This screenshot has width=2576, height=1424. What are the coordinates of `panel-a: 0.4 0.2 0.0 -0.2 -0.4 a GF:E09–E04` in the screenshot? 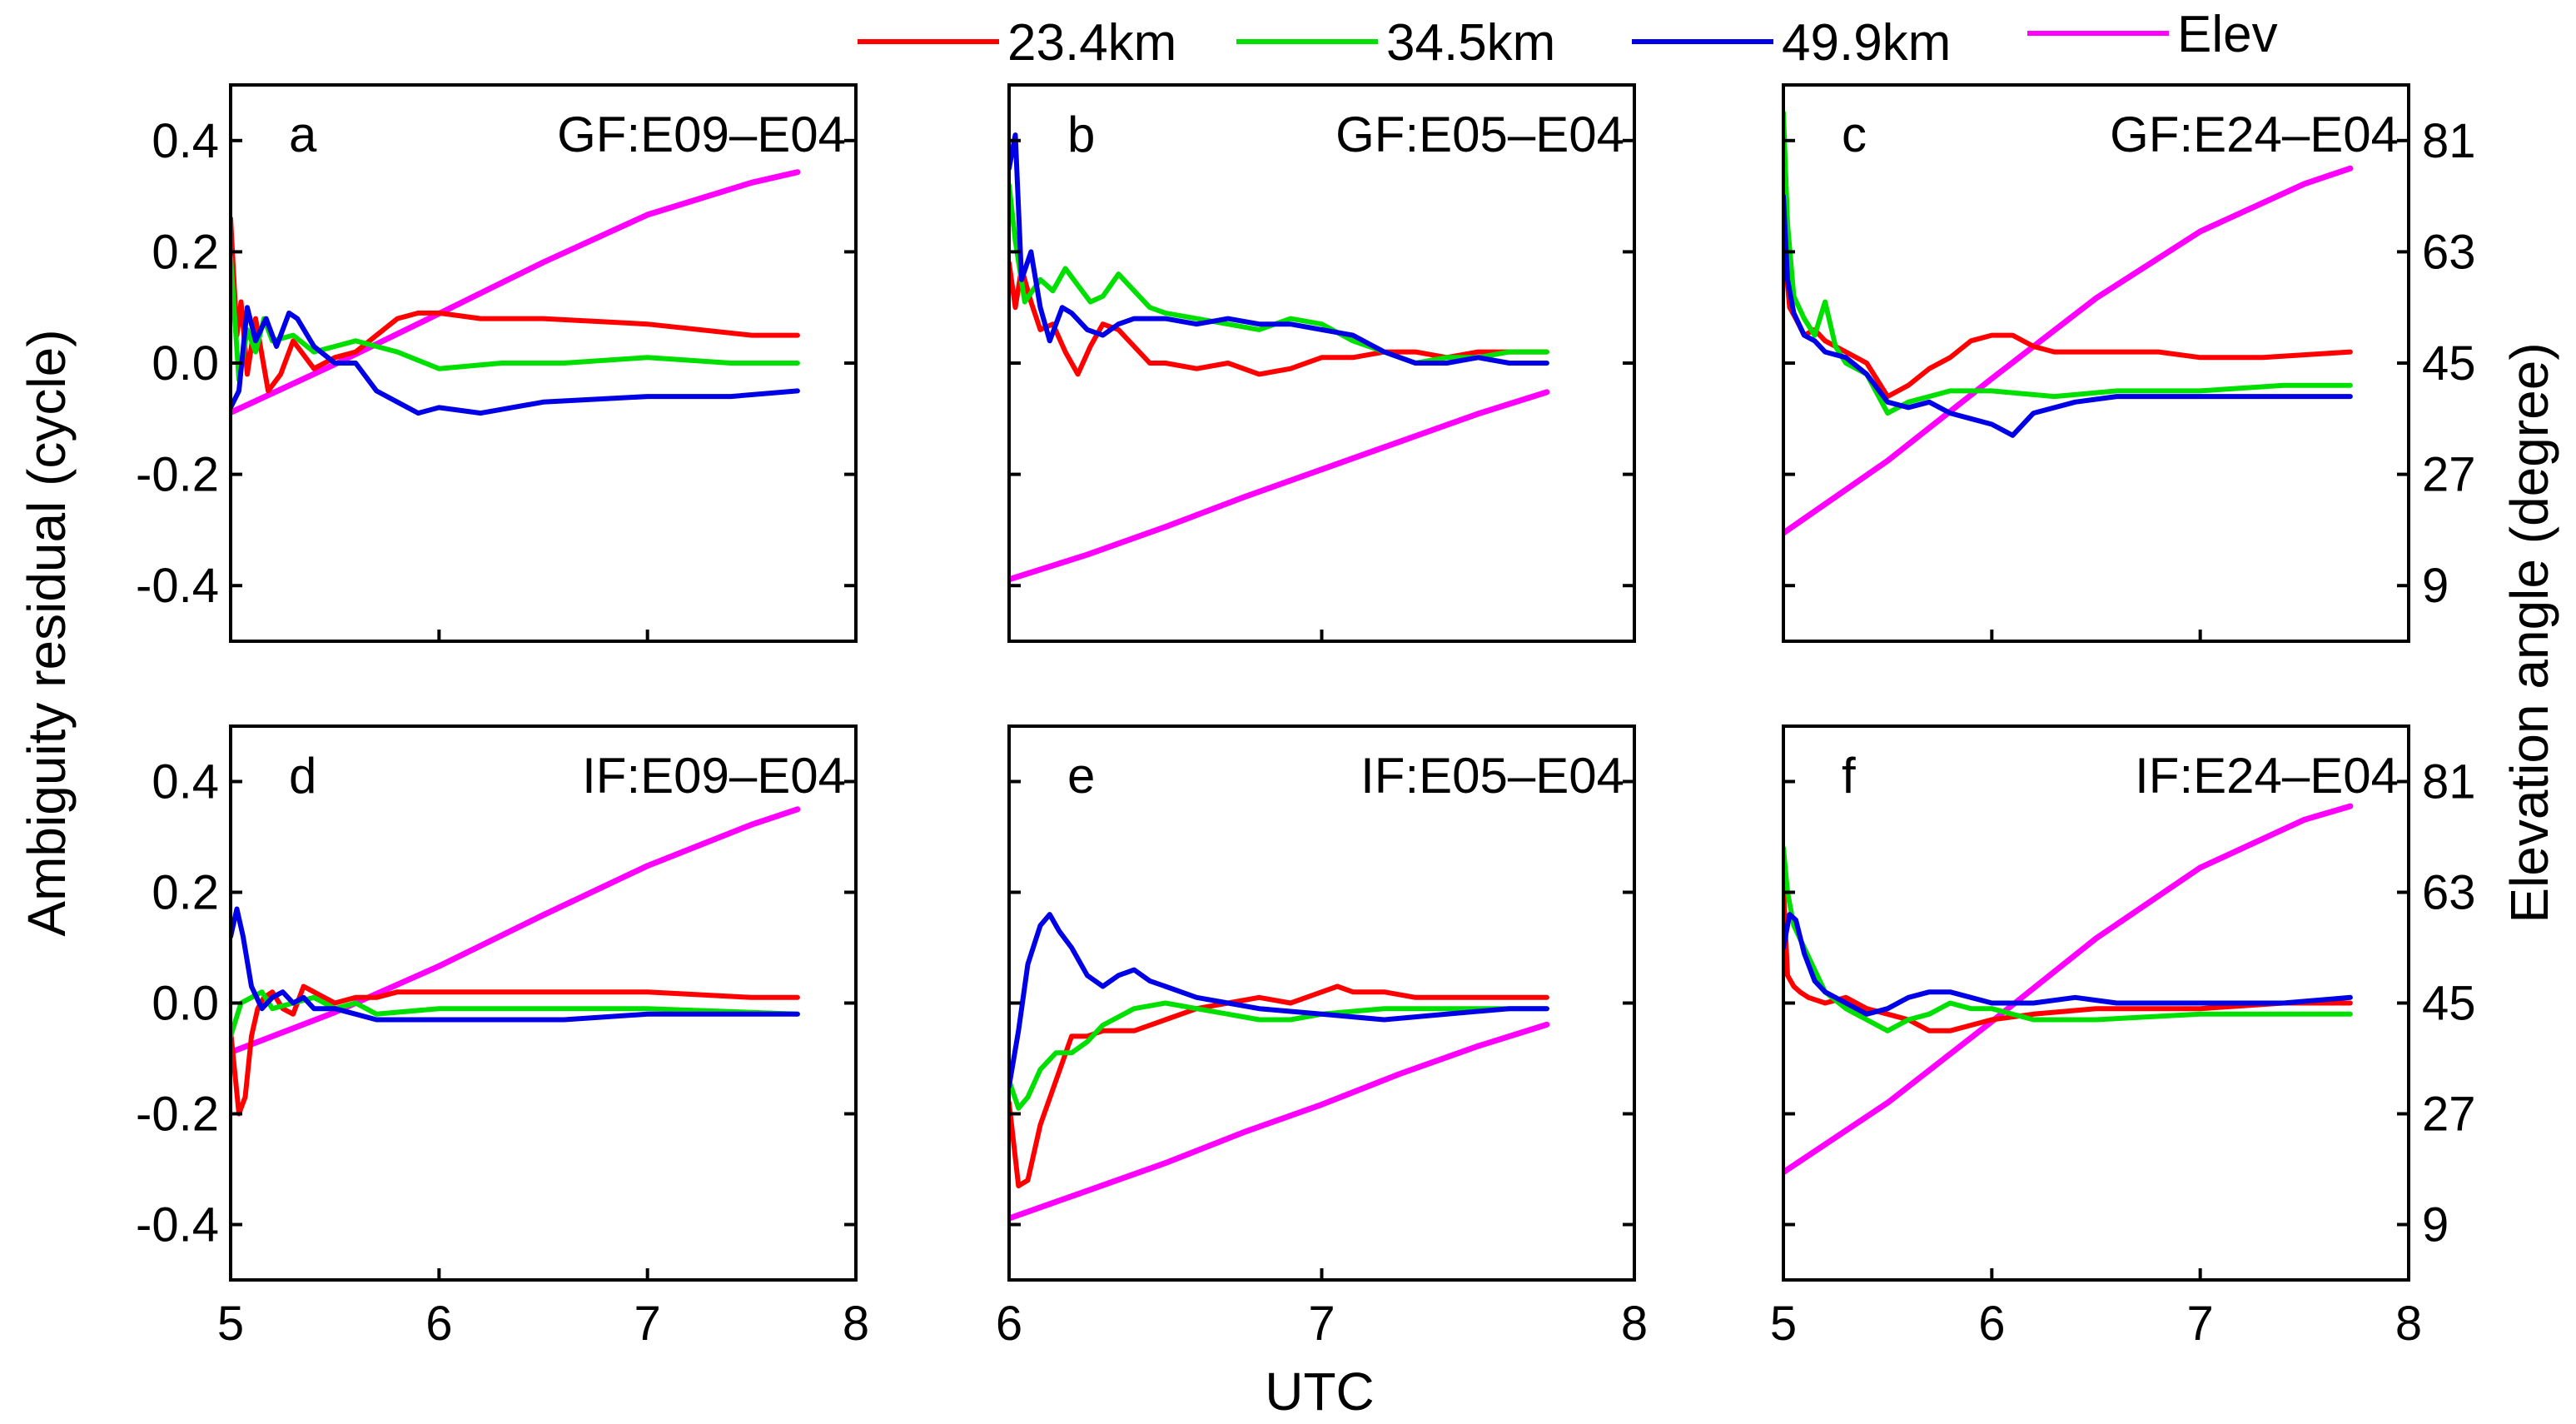 It's located at (497, 363).